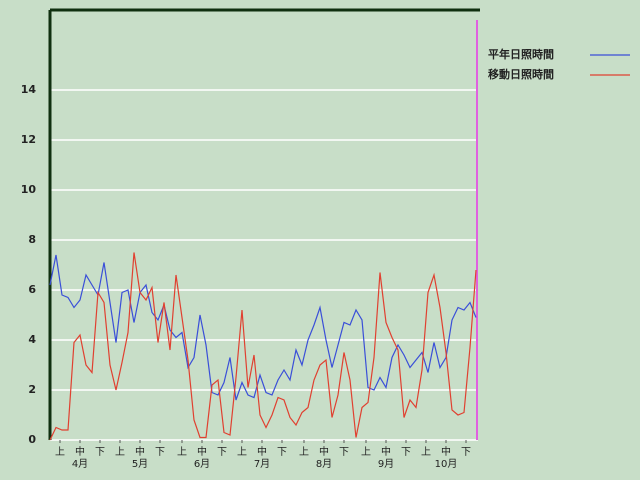 This screenshot has width=640, height=480. Describe the element at coordinates (140, 464) in the screenshot. I see `month-label: 5月` at that location.